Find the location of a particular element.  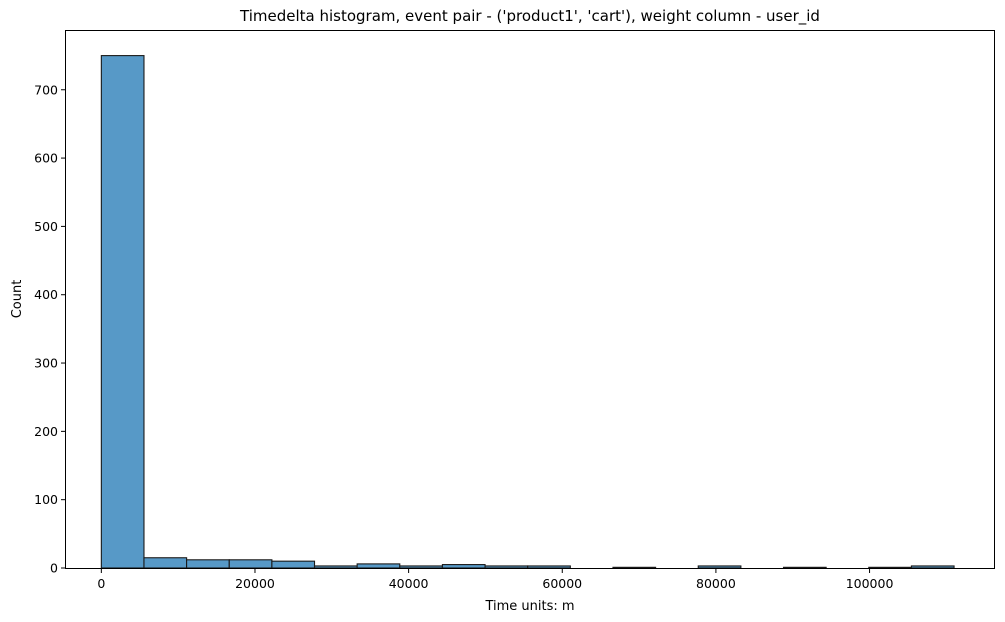

x-tick-label: 60000 is located at coordinates (562, 583).